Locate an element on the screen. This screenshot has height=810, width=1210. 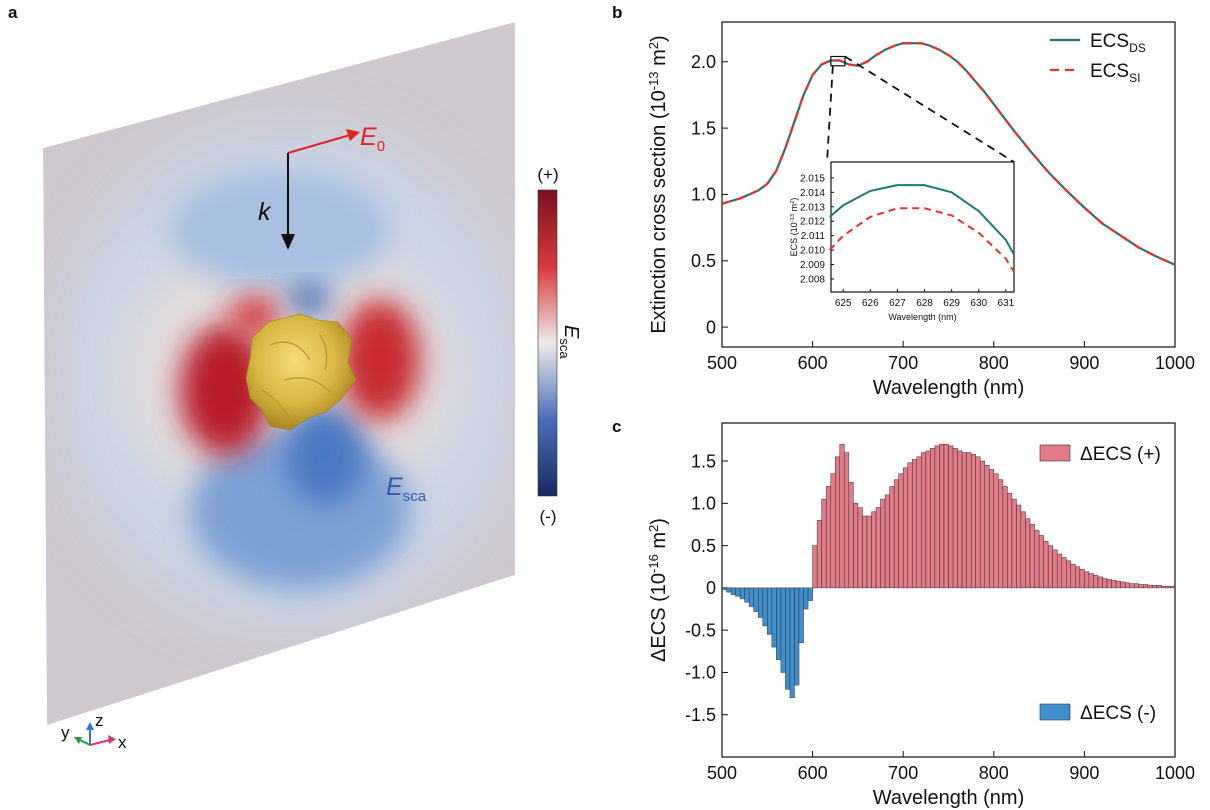
colorbar-label-base: E is located at coordinates (571, 332).